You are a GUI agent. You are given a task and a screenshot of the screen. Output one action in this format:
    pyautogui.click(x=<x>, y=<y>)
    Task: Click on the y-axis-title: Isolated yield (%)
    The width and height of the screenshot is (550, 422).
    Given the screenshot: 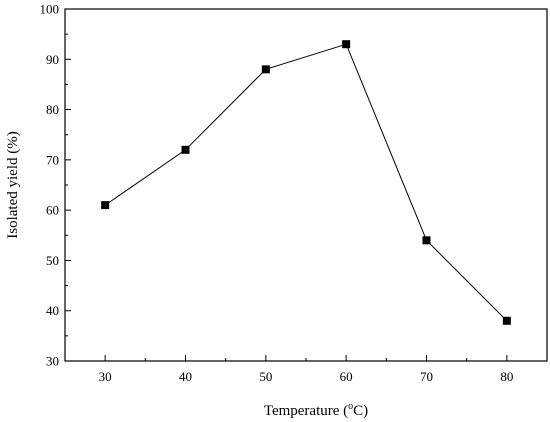 What is the action you would take?
    pyautogui.click(x=13, y=184)
    